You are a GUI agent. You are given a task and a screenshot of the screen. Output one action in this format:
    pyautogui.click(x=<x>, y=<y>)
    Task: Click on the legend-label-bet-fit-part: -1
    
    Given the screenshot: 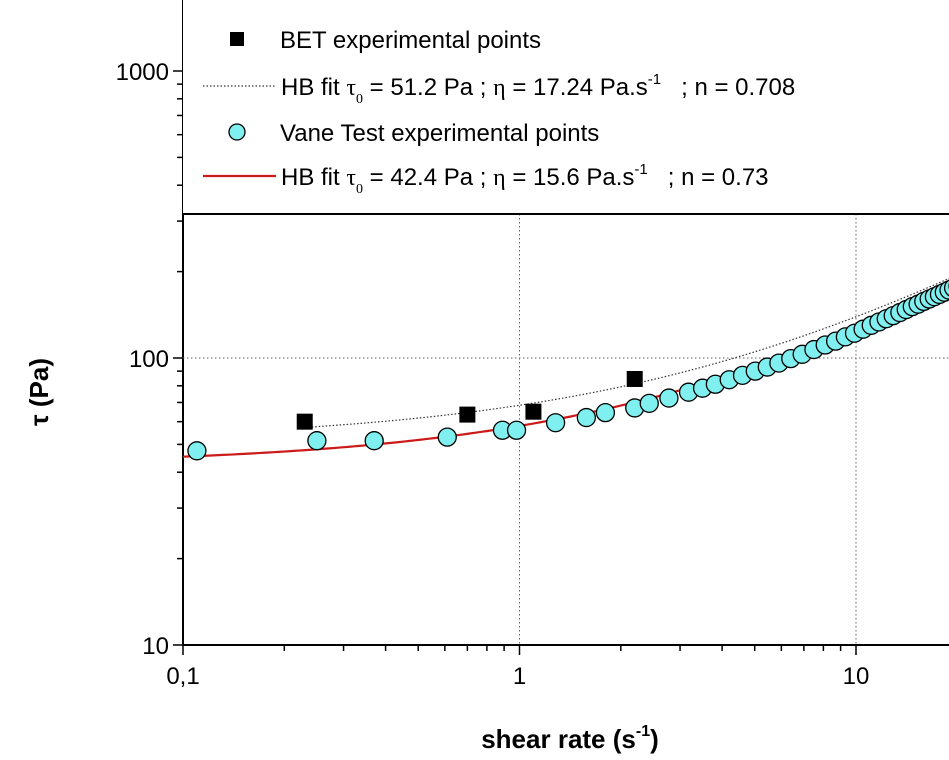 What is the action you would take?
    pyautogui.click(x=654, y=79)
    